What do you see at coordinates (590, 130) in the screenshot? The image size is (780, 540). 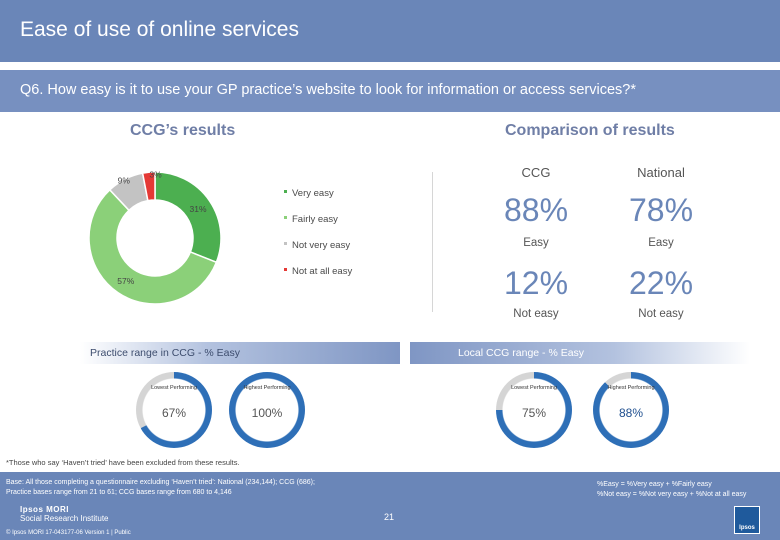 I see `comparison-title: Comparison of results` at bounding box center [590, 130].